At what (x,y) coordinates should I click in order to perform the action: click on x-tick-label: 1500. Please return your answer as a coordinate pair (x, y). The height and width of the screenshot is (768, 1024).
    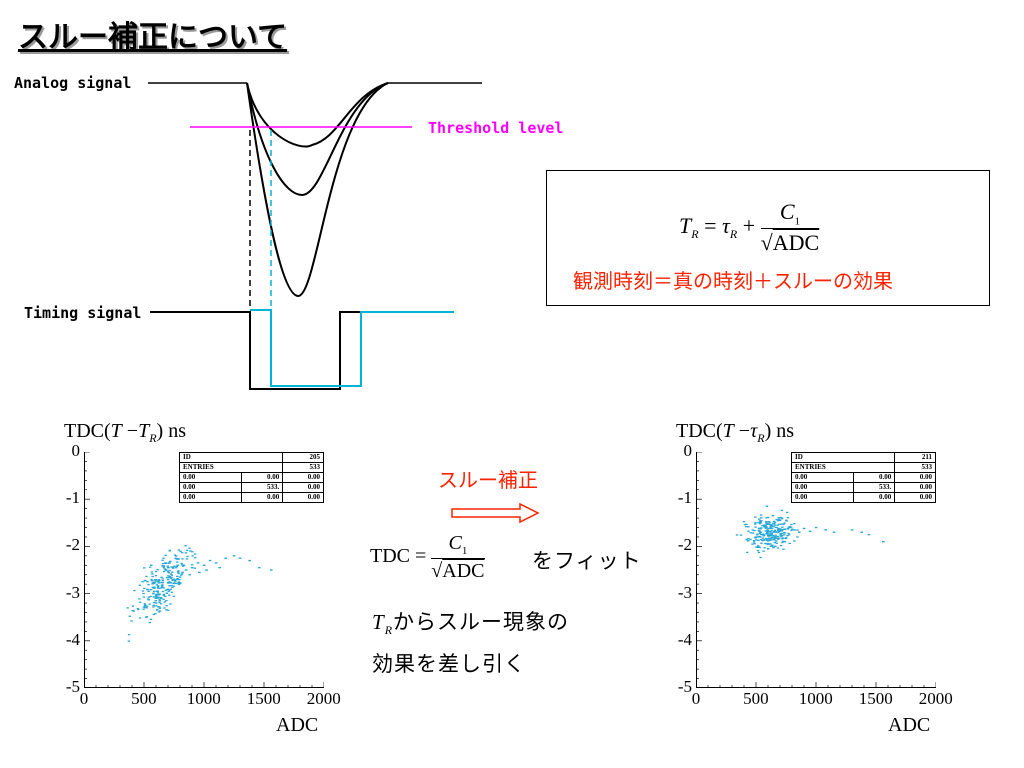
    Looking at the image, I should click on (875, 698).